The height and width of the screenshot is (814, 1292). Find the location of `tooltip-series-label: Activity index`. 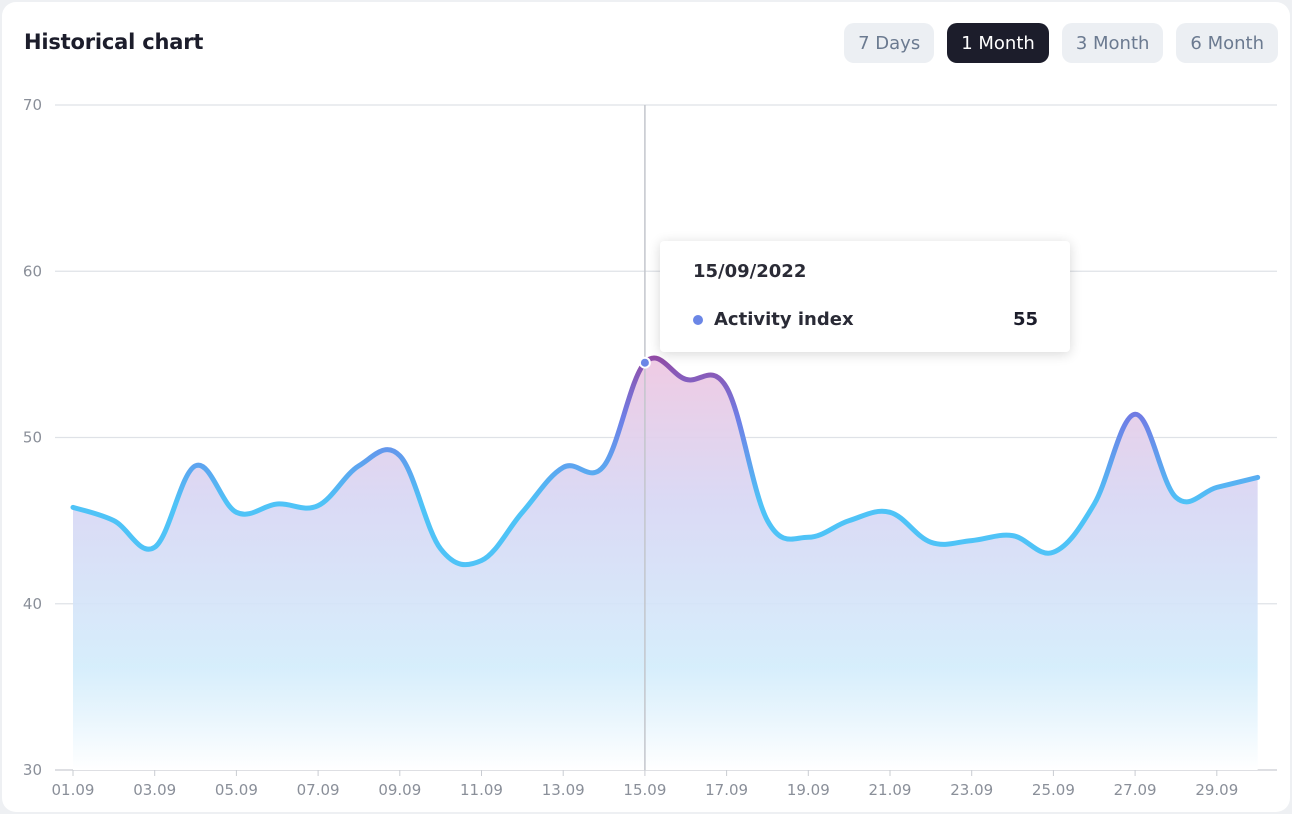

tooltip-series-label: Activity index is located at coordinates (784, 319).